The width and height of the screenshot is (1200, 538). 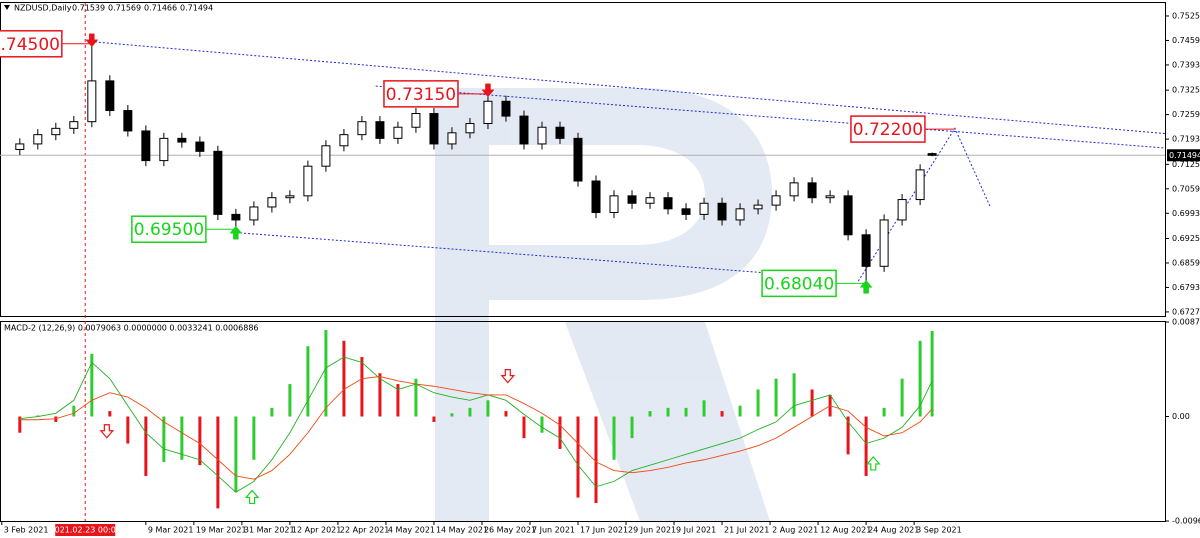 What do you see at coordinates (196, 8) in the screenshot?
I see `header-close: 0.71494` at bounding box center [196, 8].